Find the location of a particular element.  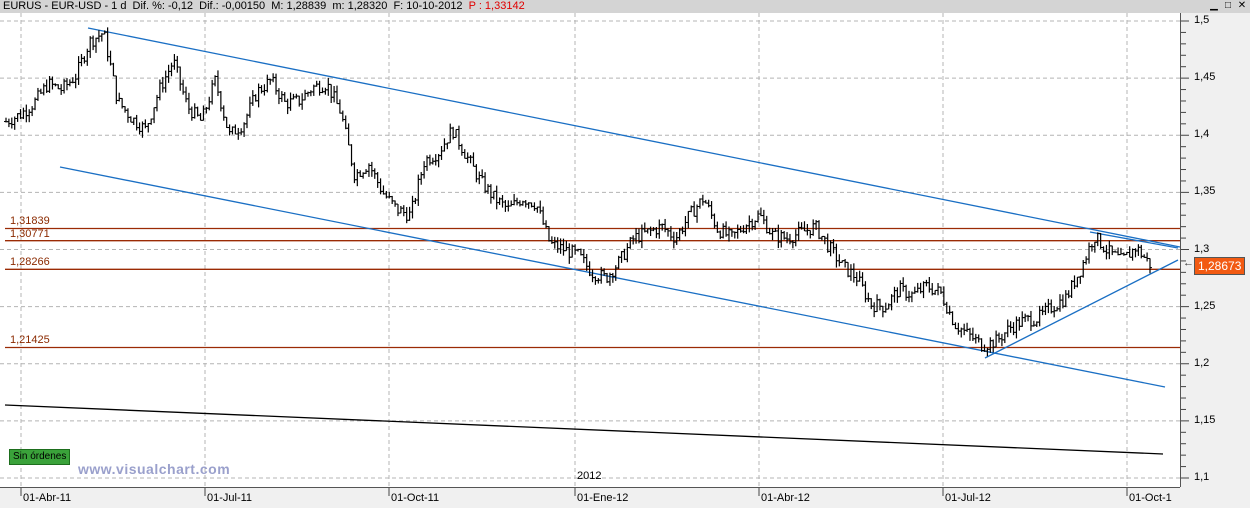

price-tick-label: 1,3 is located at coordinates (1202, 248).